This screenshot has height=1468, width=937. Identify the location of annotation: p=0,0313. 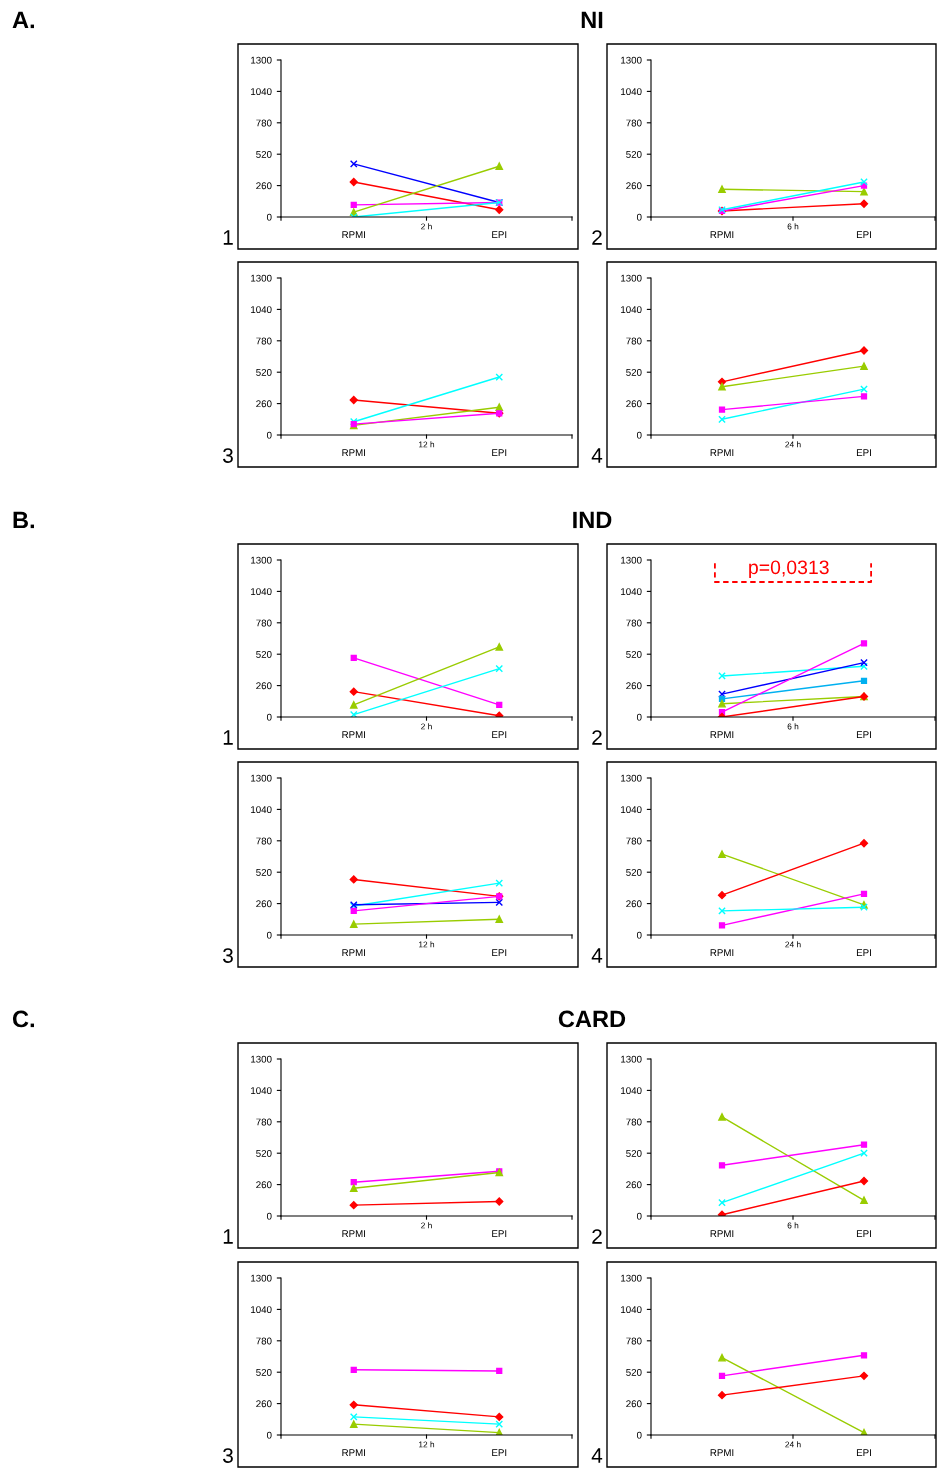
(789, 569).